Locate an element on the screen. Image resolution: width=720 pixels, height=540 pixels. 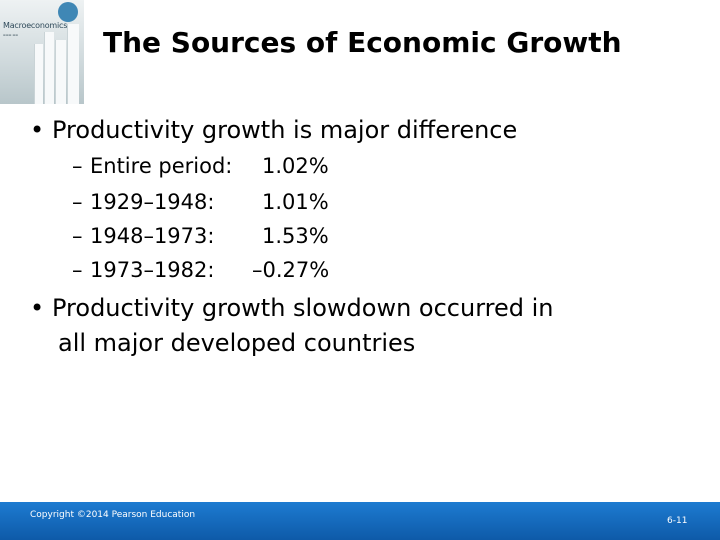
sub-bullet-1973-1982: –1973–1982: –0.27% is located at coordinates (200, 270).